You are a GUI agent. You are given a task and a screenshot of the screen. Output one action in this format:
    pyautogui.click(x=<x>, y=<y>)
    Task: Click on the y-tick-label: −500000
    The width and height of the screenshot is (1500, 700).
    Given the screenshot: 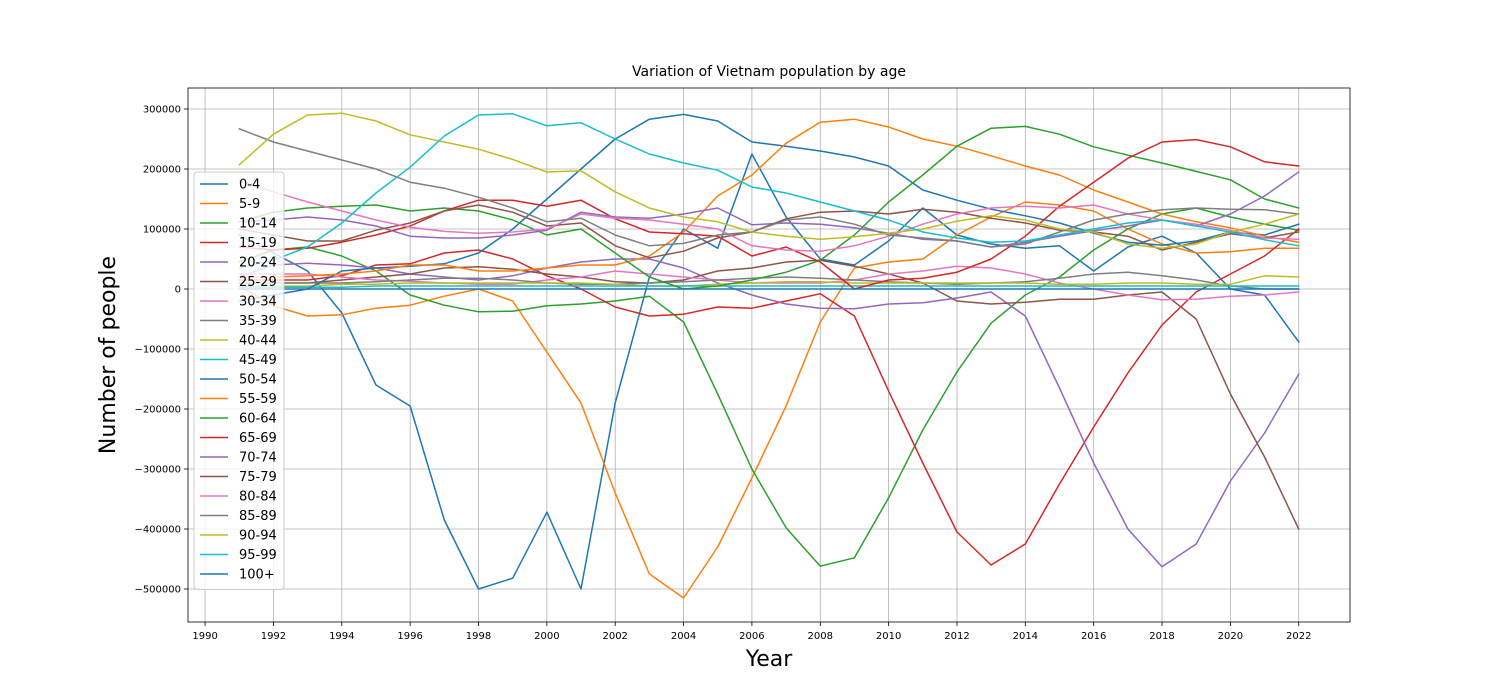 What is the action you would take?
    pyautogui.click(x=157, y=590)
    